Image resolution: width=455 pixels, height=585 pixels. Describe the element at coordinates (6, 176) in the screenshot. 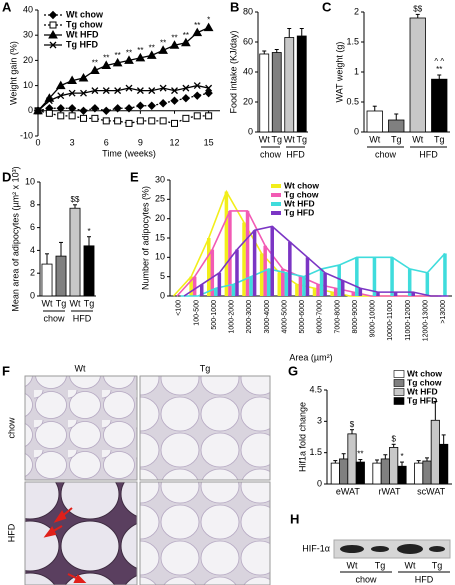

I see `panel-label: D` at that location.